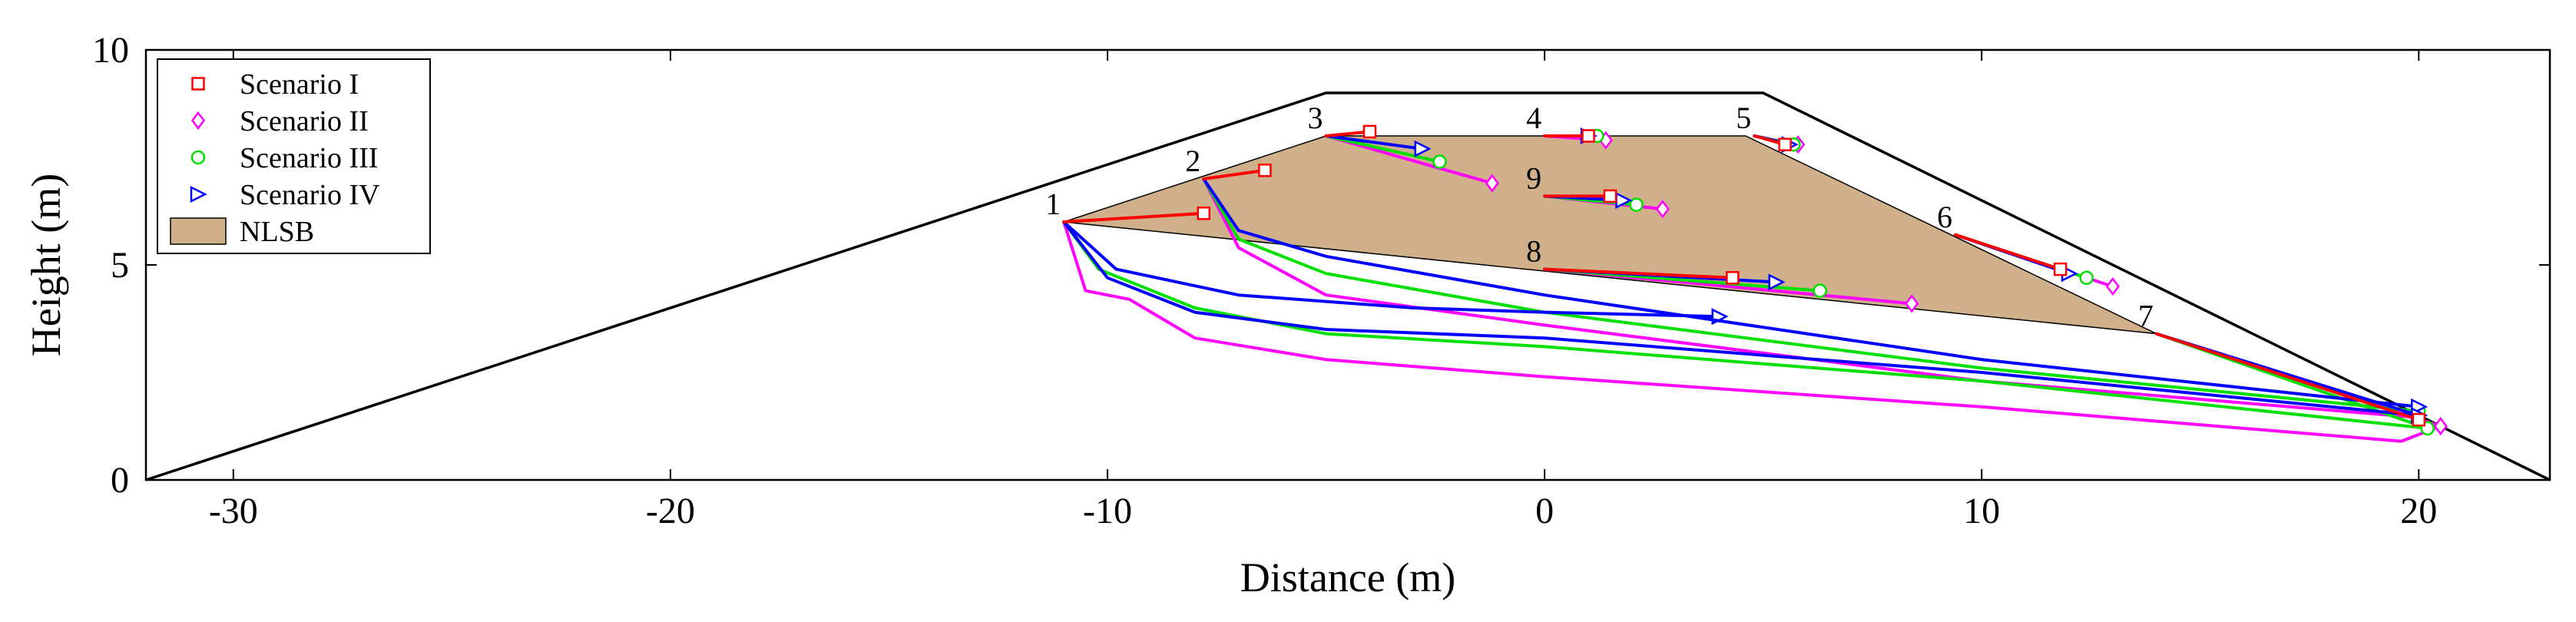  What do you see at coordinates (198, 84) in the screenshot?
I see `legend-marker-scenario-i` at bounding box center [198, 84].